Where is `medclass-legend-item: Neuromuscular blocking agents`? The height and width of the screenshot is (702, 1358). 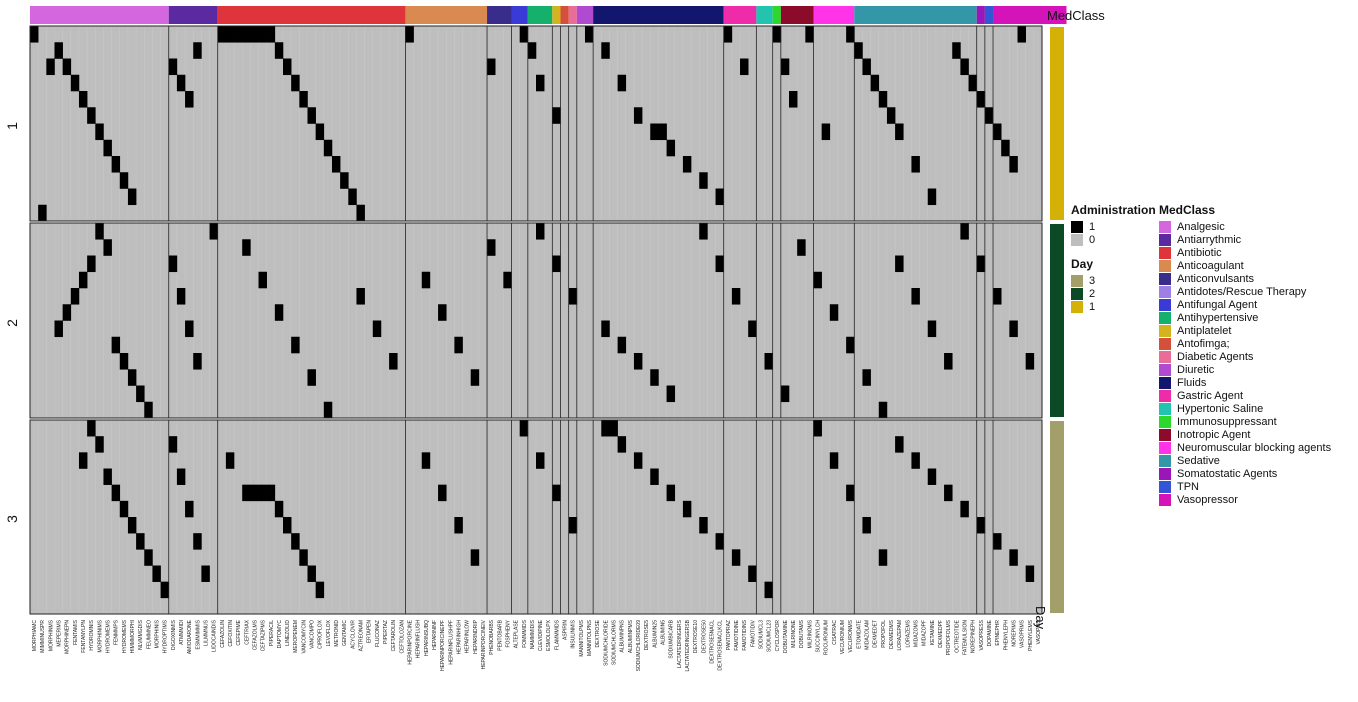
medclass-legend-item: Neuromuscular blocking agents is located at coordinates (1245, 447).